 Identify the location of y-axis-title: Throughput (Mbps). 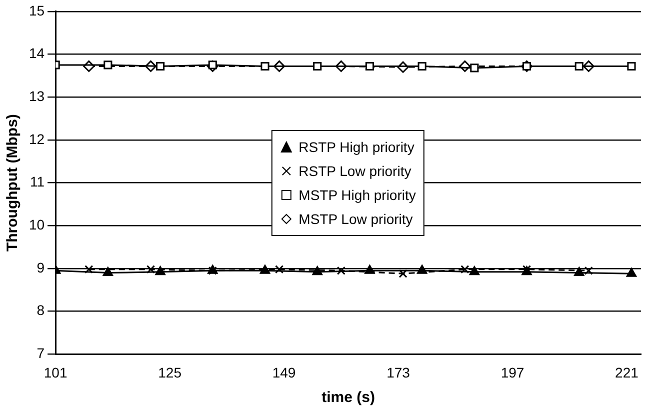
(13, 183).